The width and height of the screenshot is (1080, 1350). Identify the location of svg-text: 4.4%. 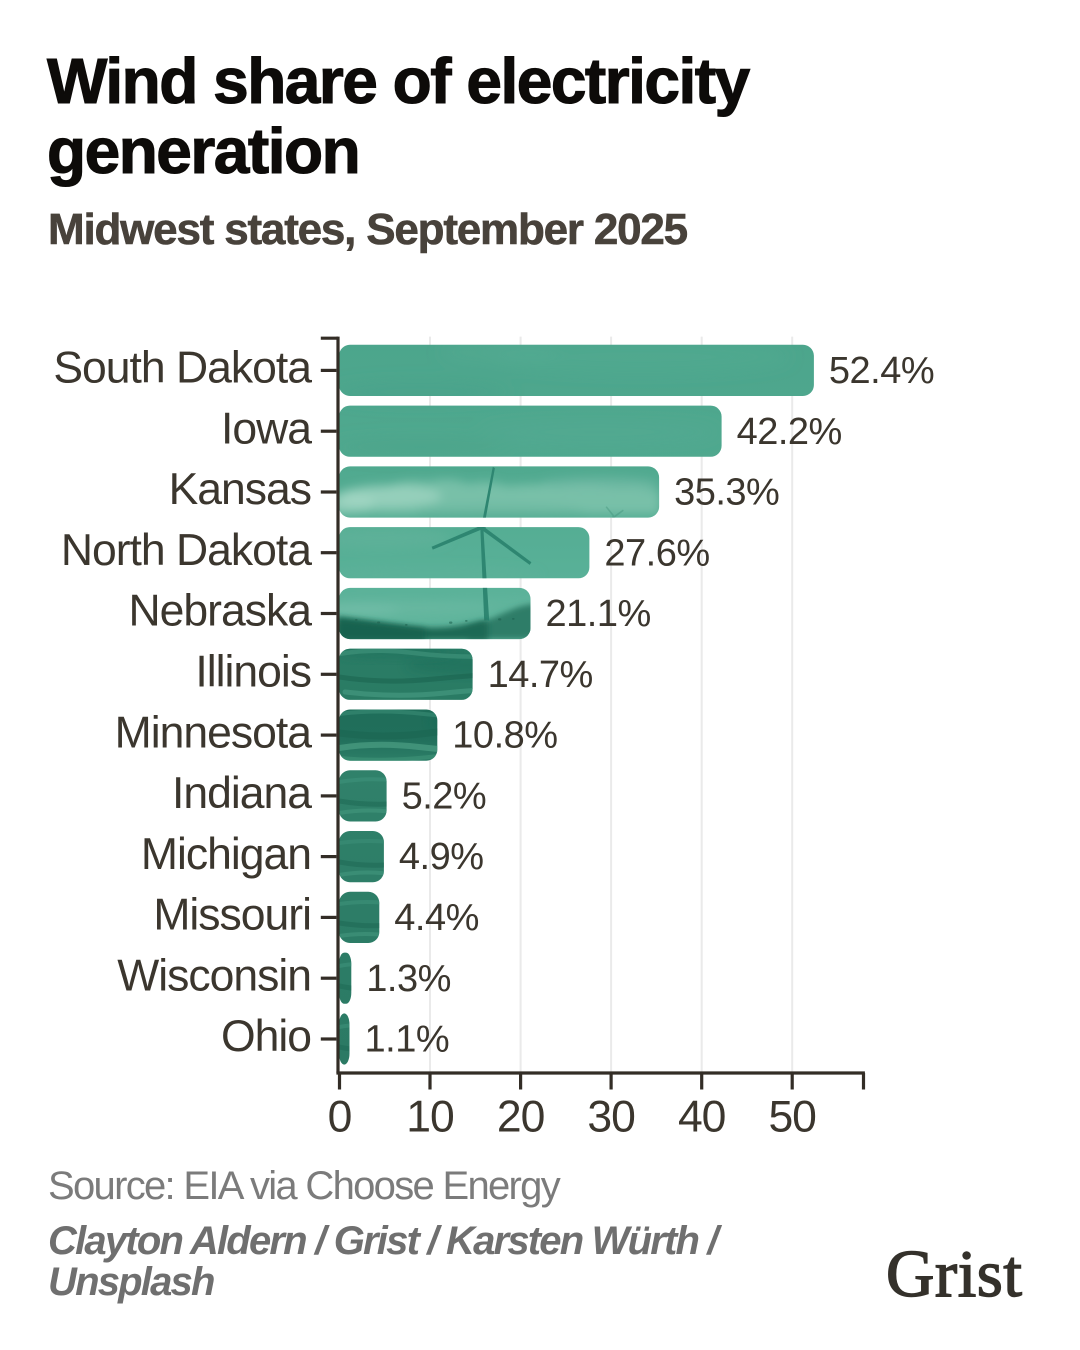
(436, 918).